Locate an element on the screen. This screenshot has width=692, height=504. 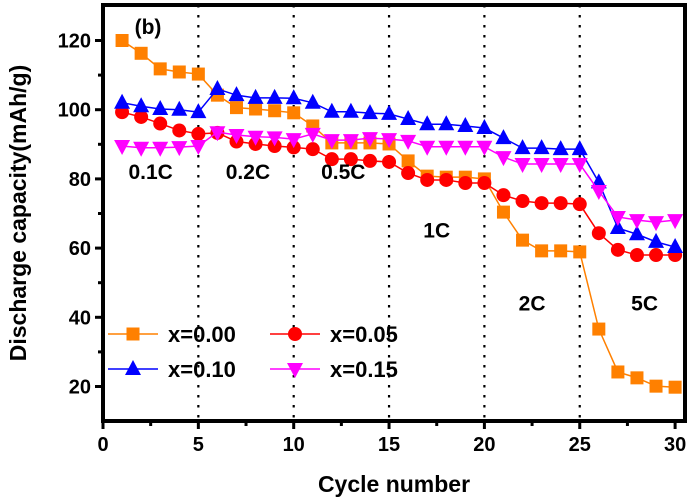
x-axis-ticks: 0 5 10 15 20 25 30 is located at coordinates (391, 438).